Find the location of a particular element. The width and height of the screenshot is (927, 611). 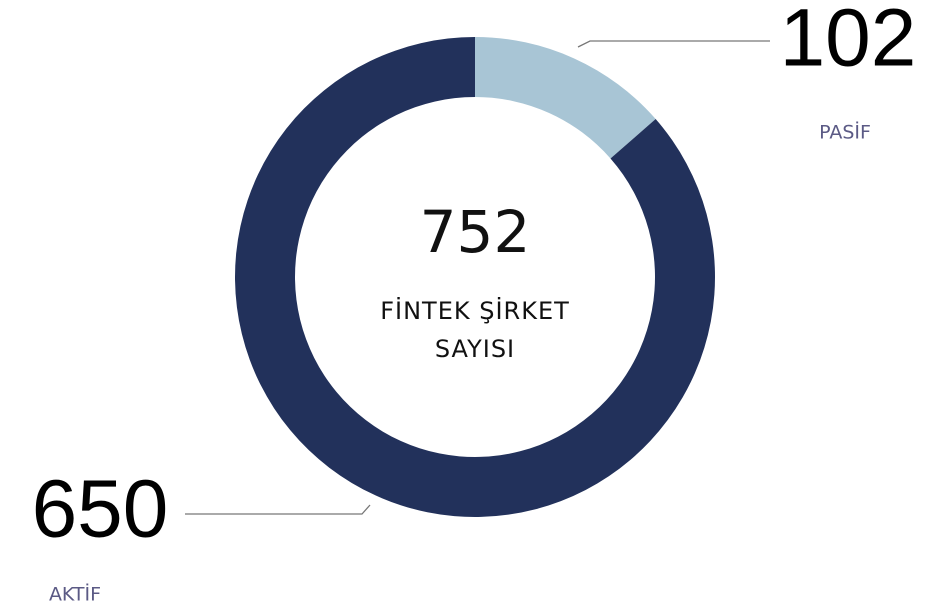

value-label: 650 is located at coordinates (100, 509).